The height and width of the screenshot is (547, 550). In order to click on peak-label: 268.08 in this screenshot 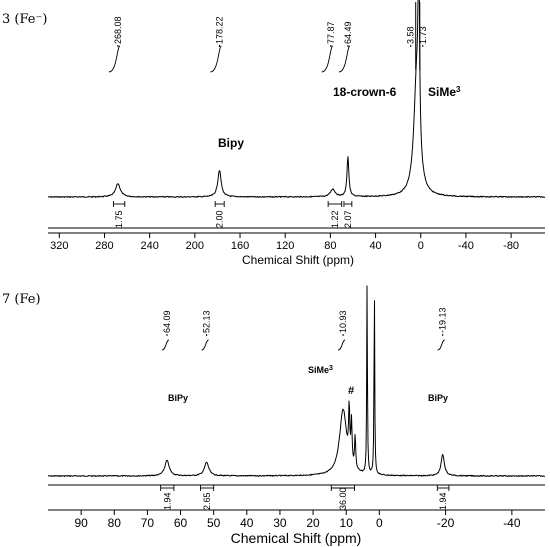, I will do `click(115, 44)`.